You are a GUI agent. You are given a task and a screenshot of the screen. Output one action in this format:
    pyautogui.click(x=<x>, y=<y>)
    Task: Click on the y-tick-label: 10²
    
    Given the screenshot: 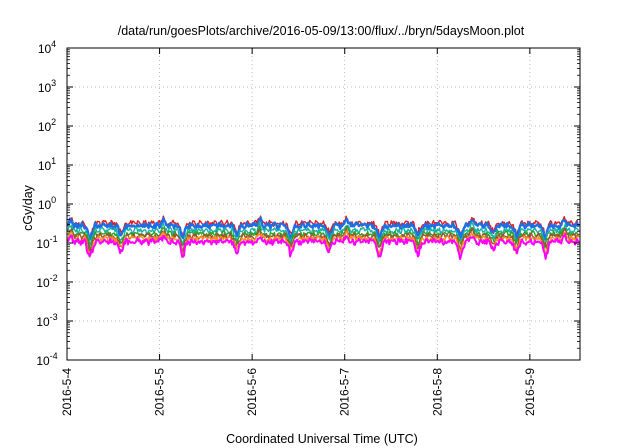 What is the action you would take?
    pyautogui.click(x=47, y=125)
    